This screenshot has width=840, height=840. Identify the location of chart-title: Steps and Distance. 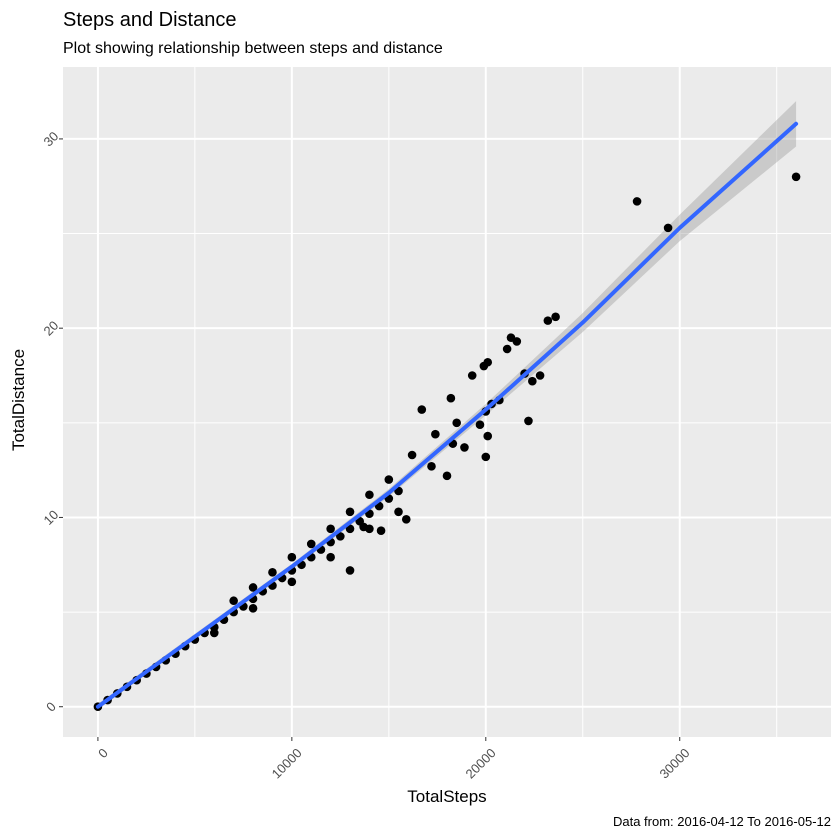
(149, 20).